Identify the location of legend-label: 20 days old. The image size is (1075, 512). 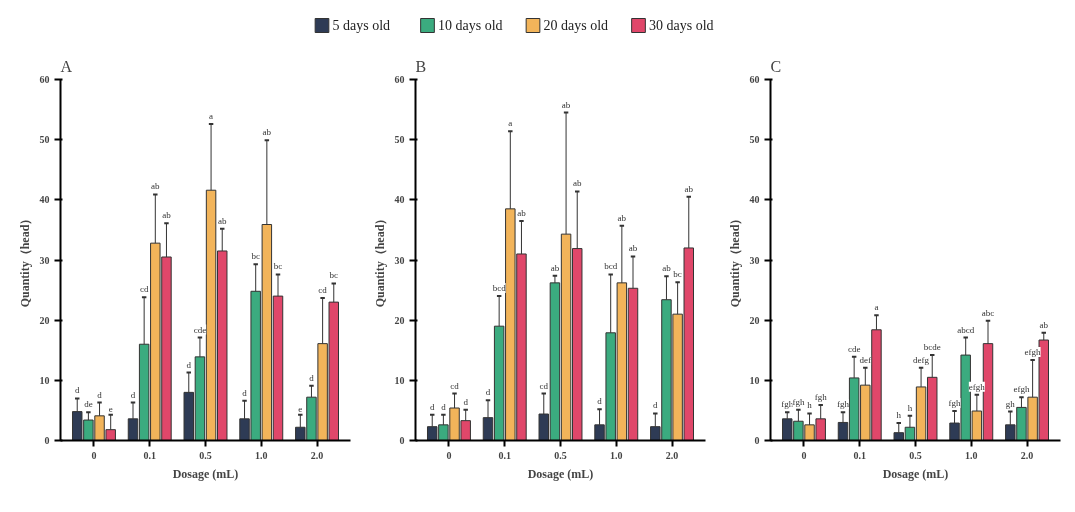
(576, 25).